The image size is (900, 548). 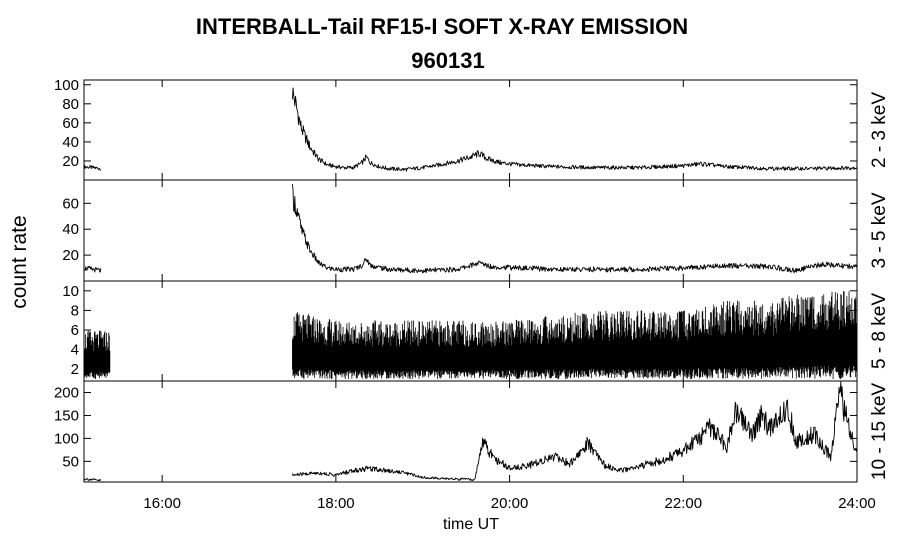 I want to click on panel-2-ytick-label-1: 20, so click(x=70, y=255).